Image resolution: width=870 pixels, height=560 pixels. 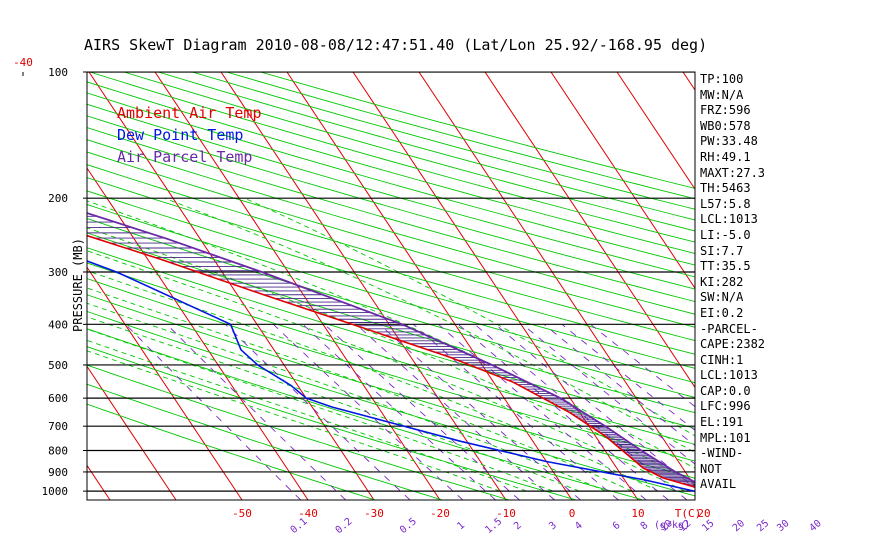 What do you see at coordinates (308, 513) in the screenshot?
I see `bottom-temp-tick-label: -40` at bounding box center [308, 513].